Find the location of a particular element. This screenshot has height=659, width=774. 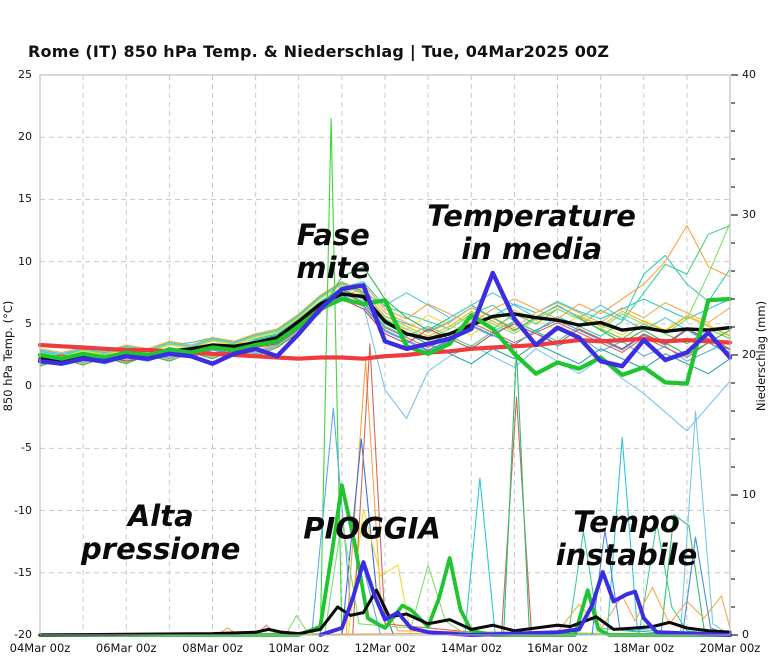

y-left-tick-label: 0 is located at coordinates (28, 386).